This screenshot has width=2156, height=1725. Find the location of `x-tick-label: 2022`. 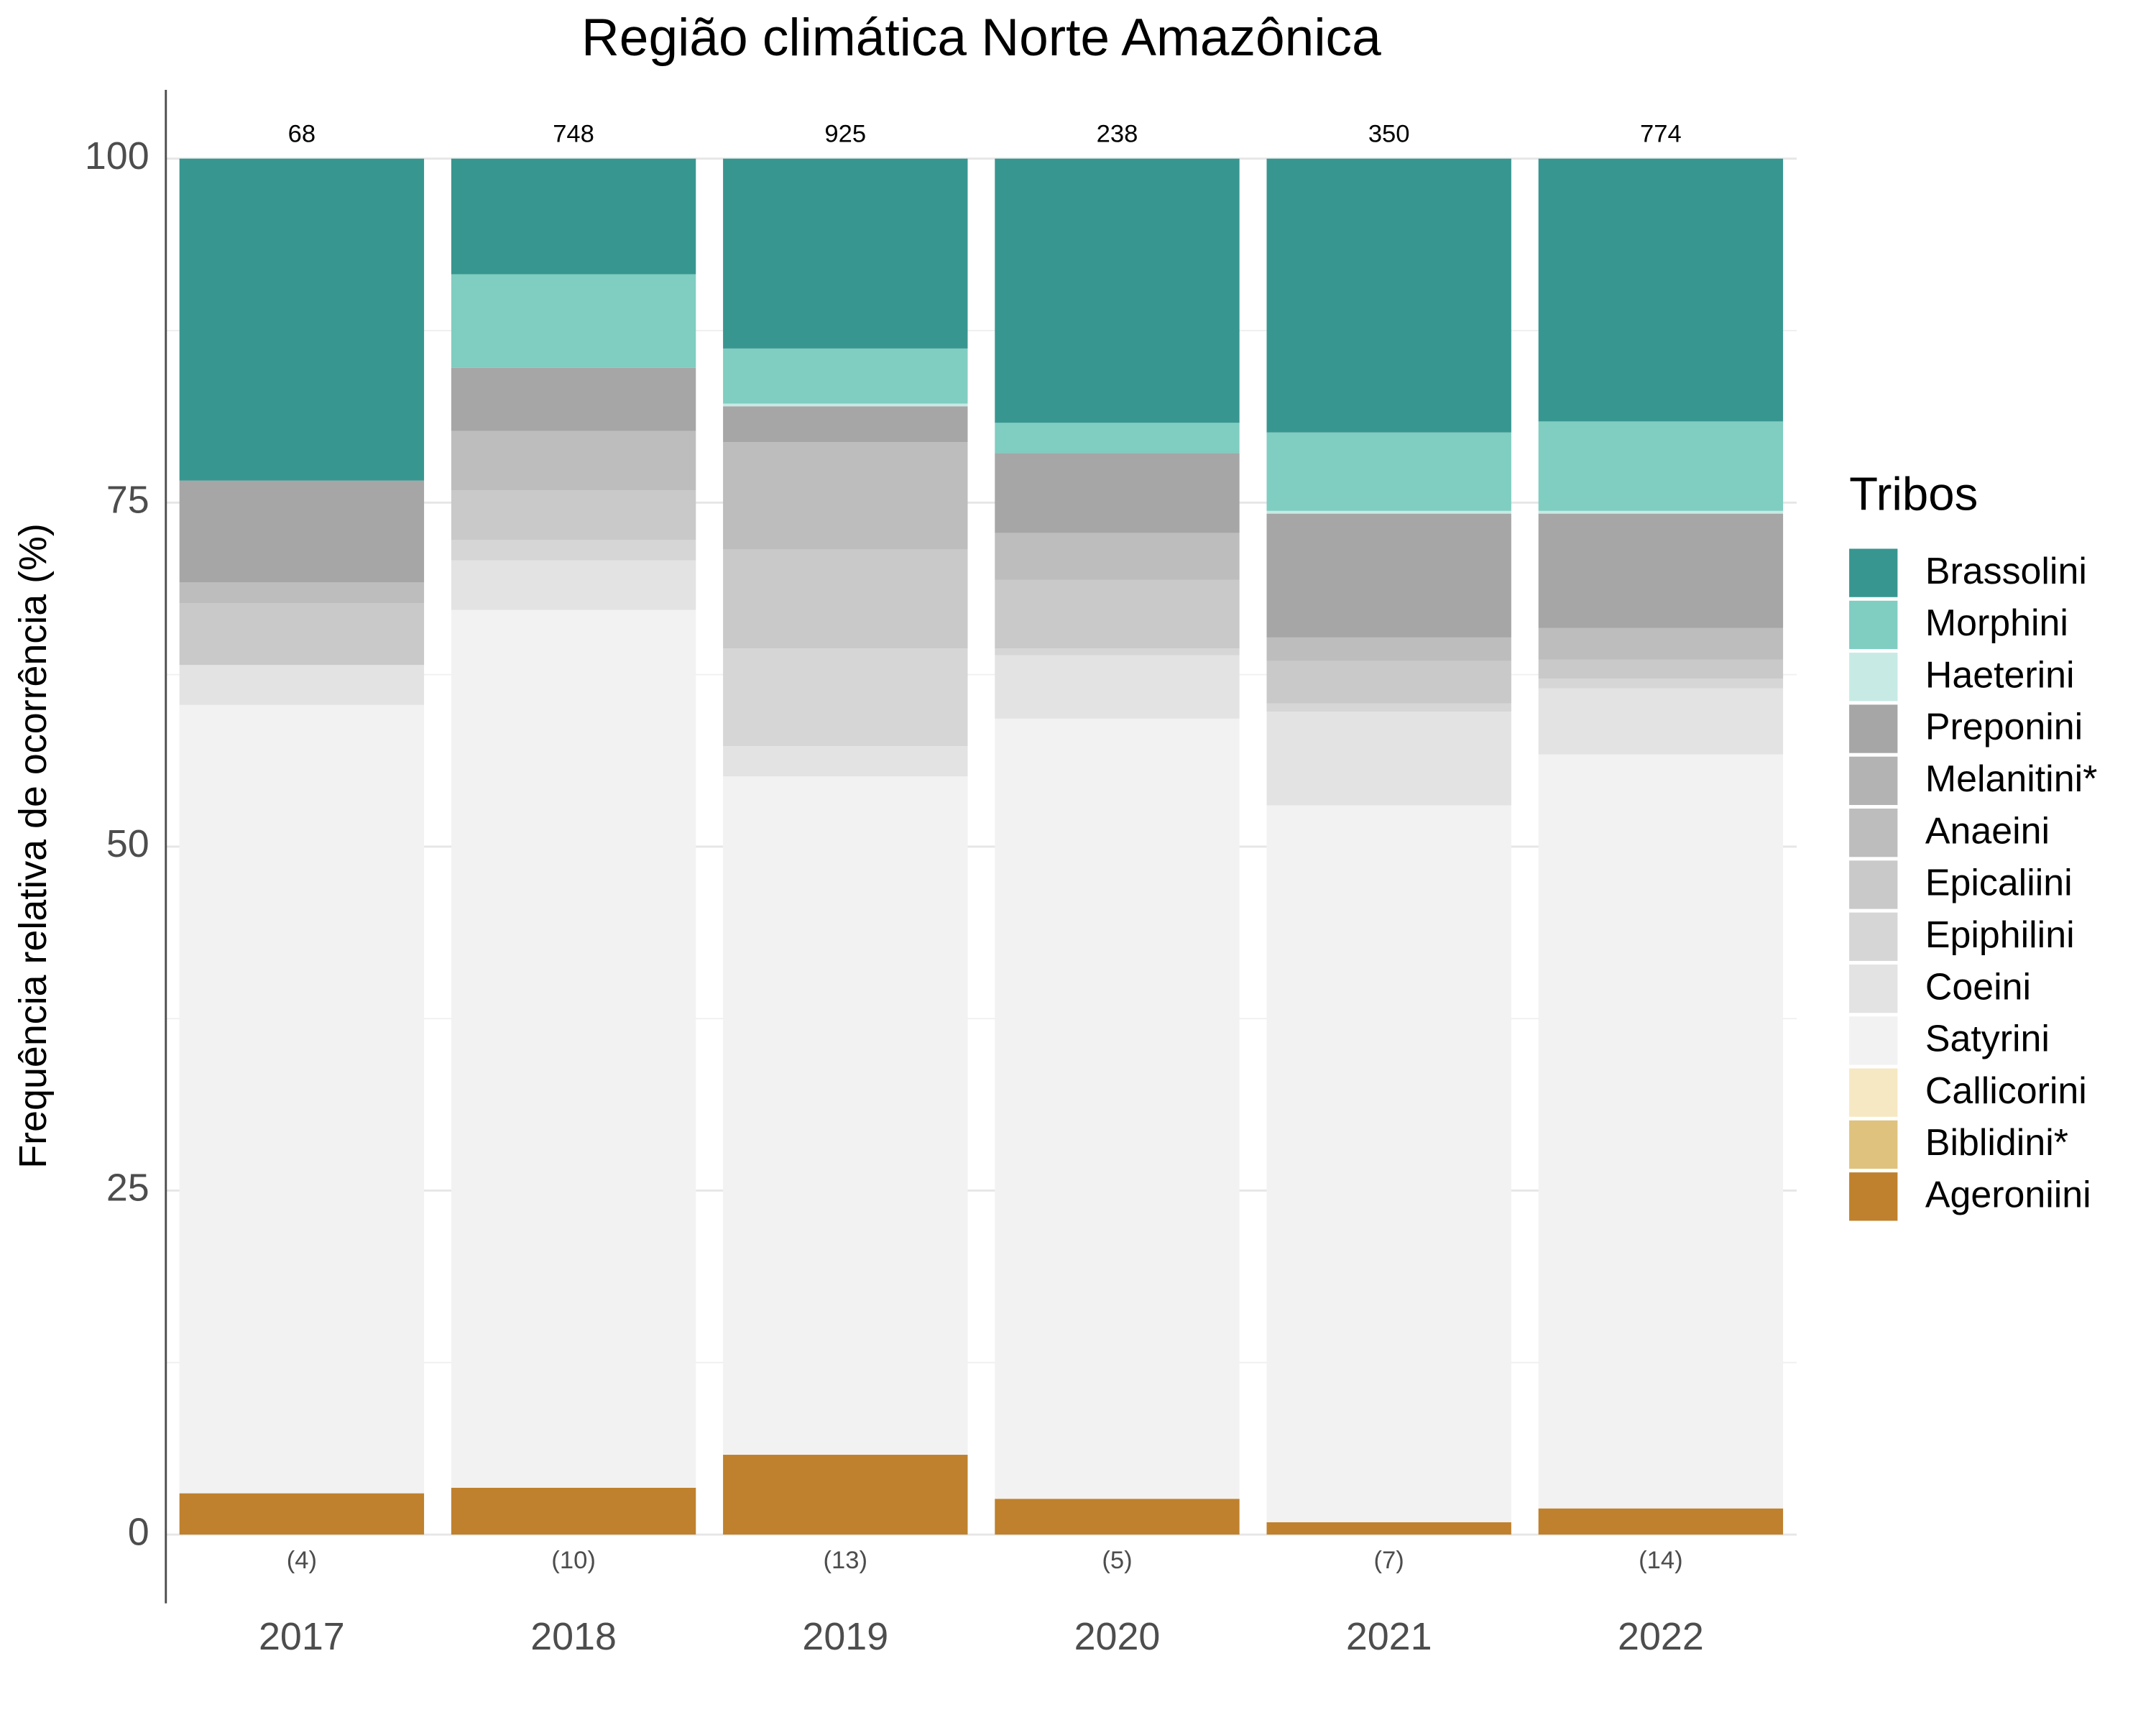

x-tick-label: 2022 is located at coordinates (1661, 1636).